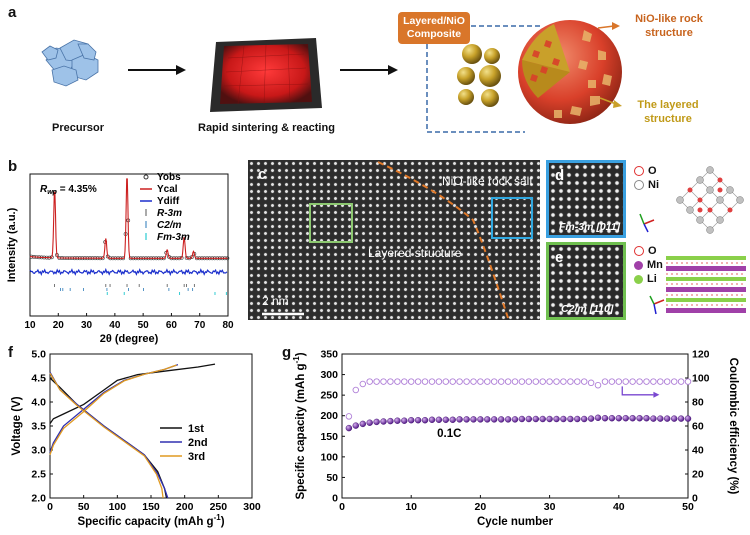 The image size is (750, 535). I want to click on composite-spheres, so click(479, 75).